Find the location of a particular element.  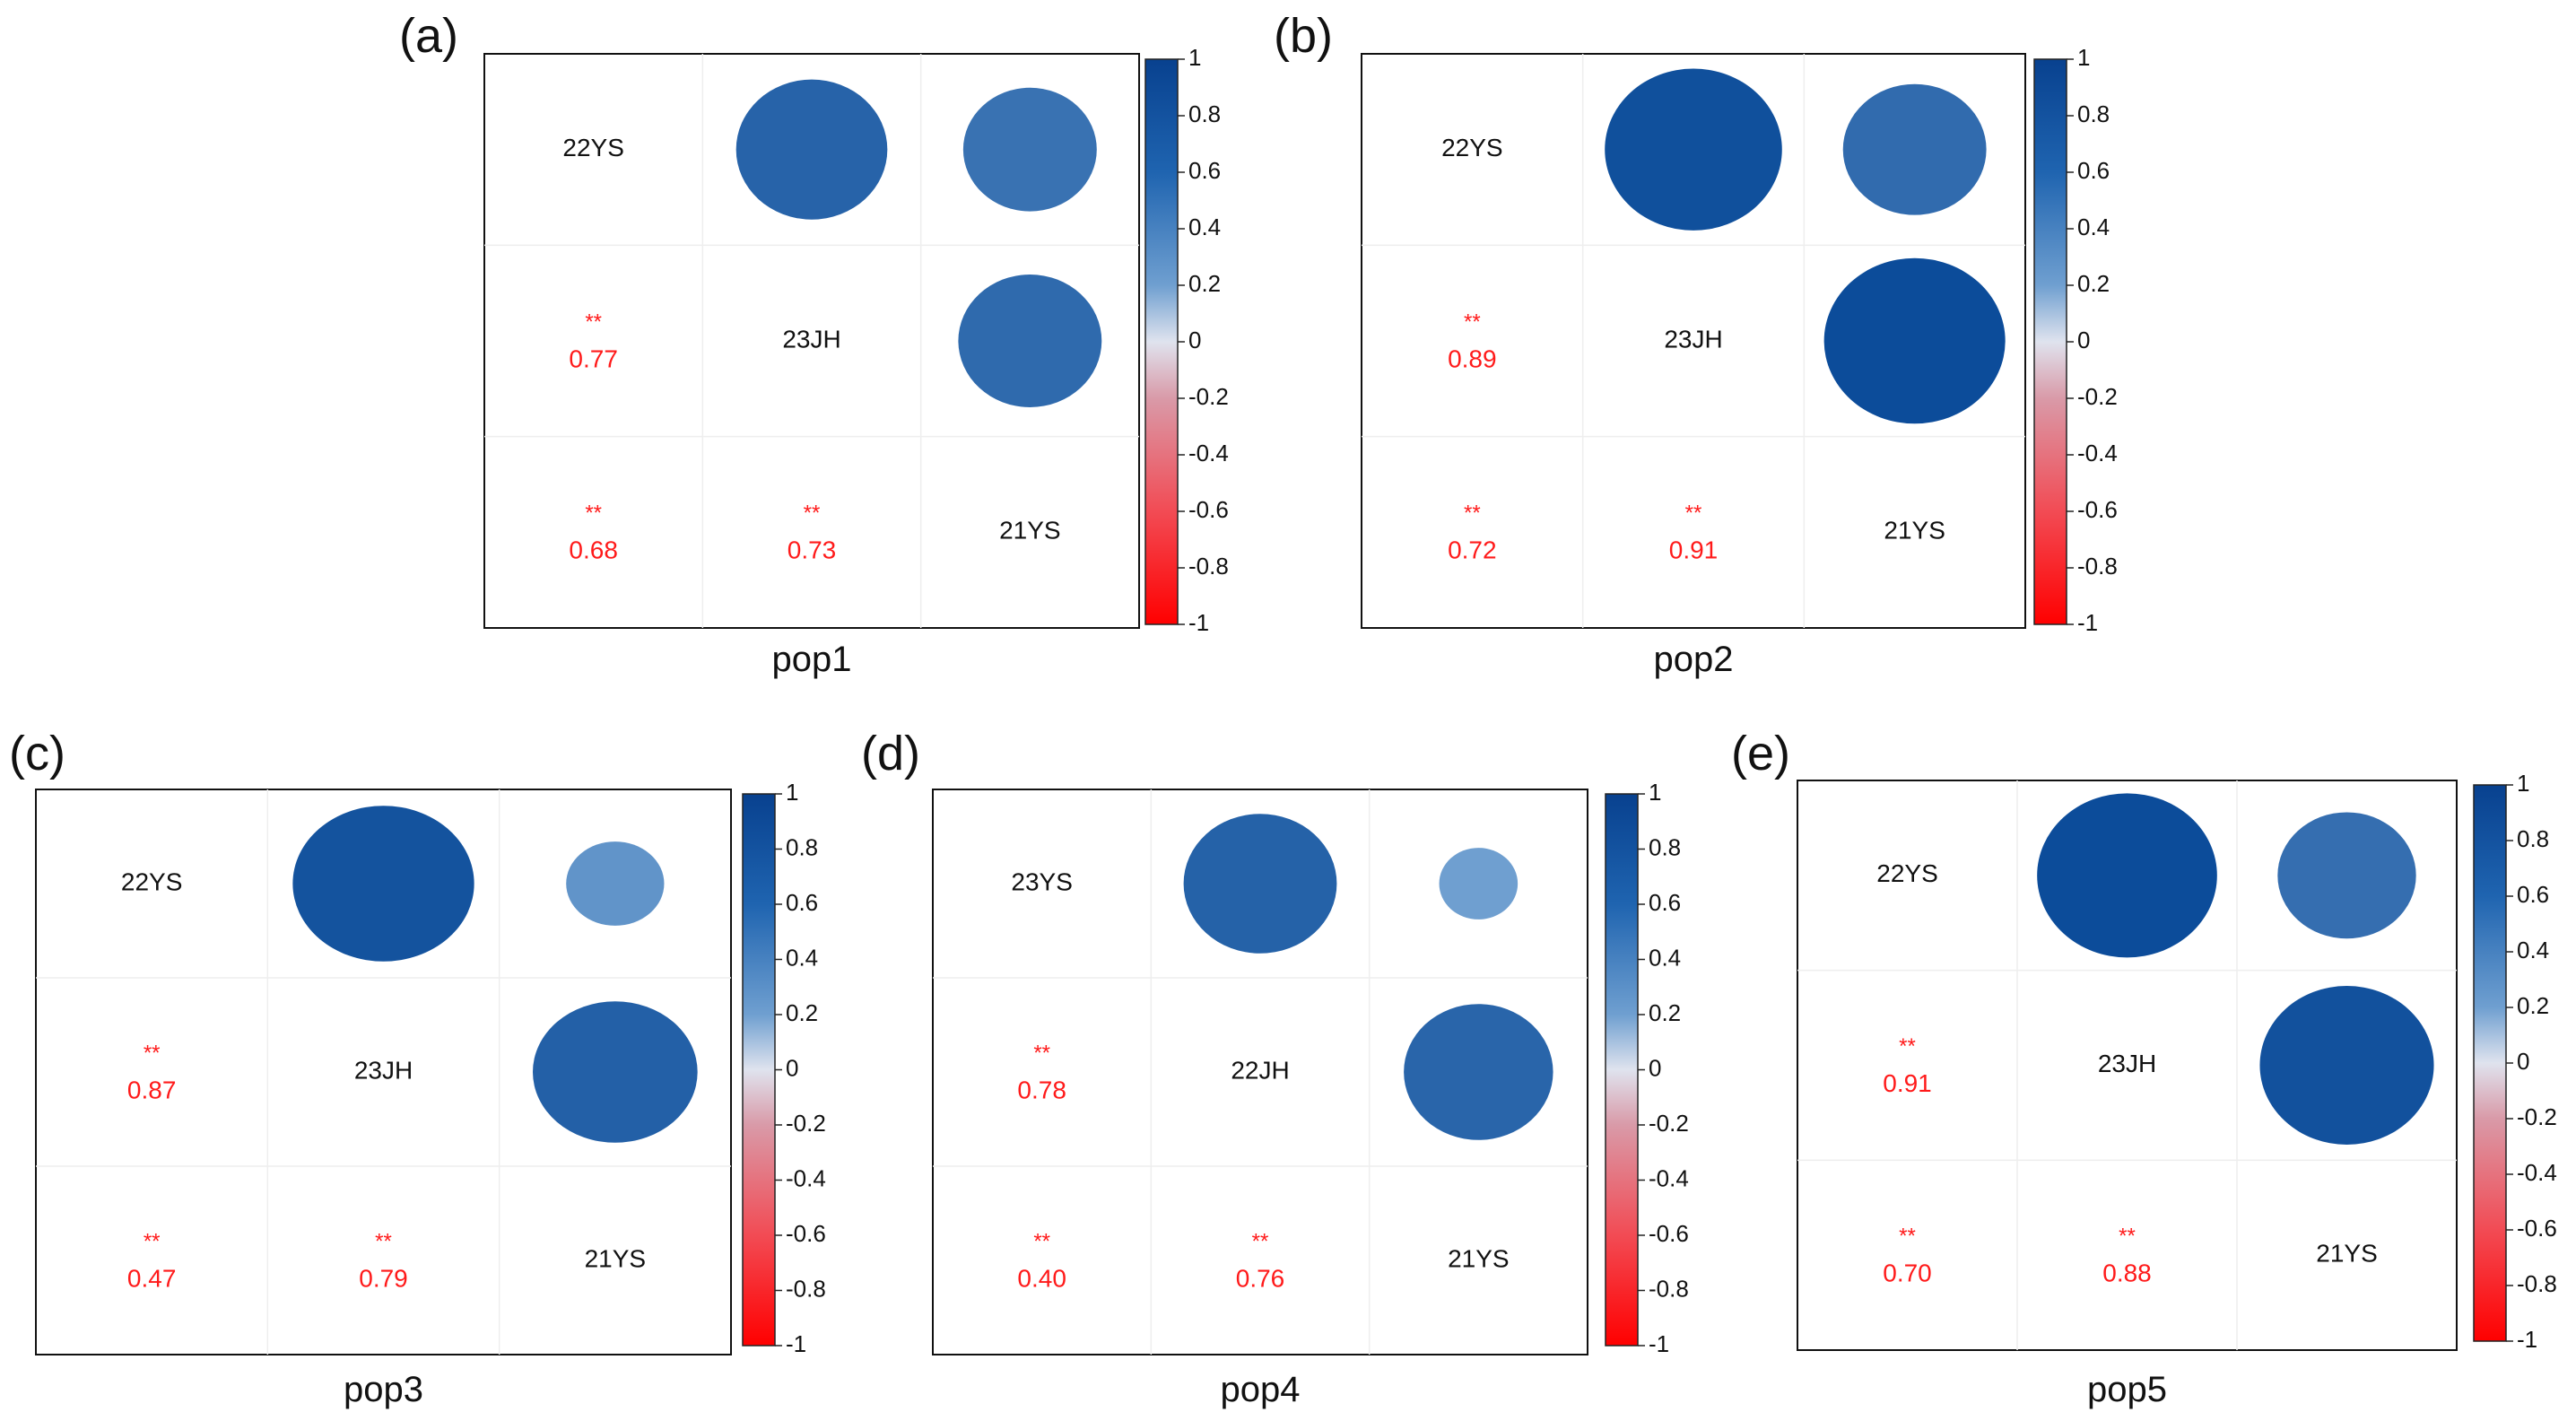

correlation-value: 0.72 is located at coordinates (1472, 550).